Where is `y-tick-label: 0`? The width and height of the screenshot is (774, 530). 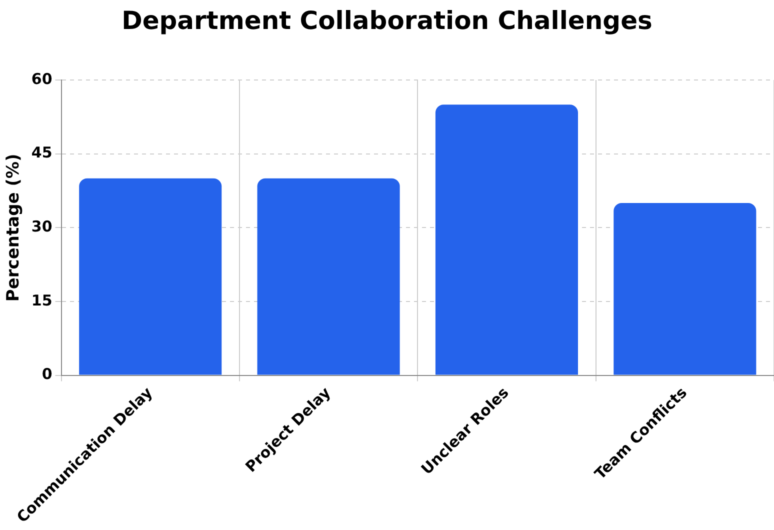
y-tick-label: 0 is located at coordinates (47, 374).